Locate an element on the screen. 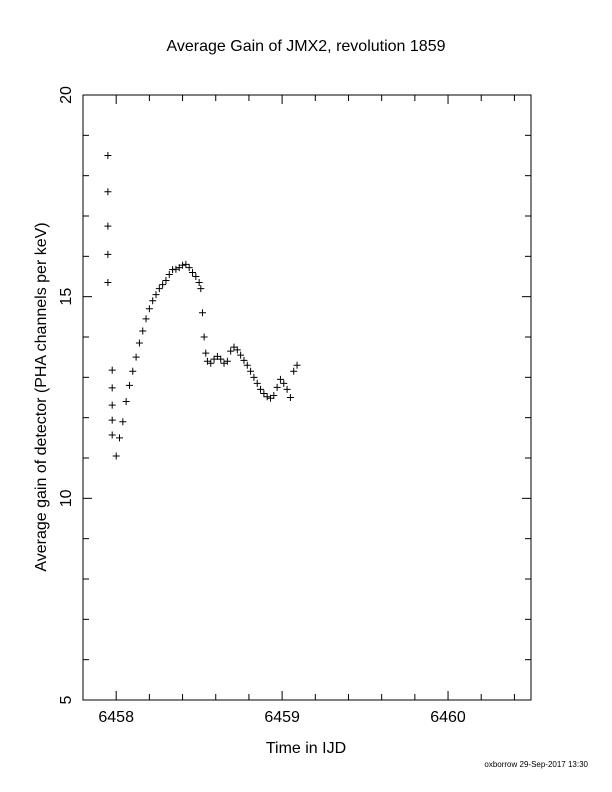  chart-title: Average Gain of JMX2, revolution 1859 is located at coordinates (306, 46).